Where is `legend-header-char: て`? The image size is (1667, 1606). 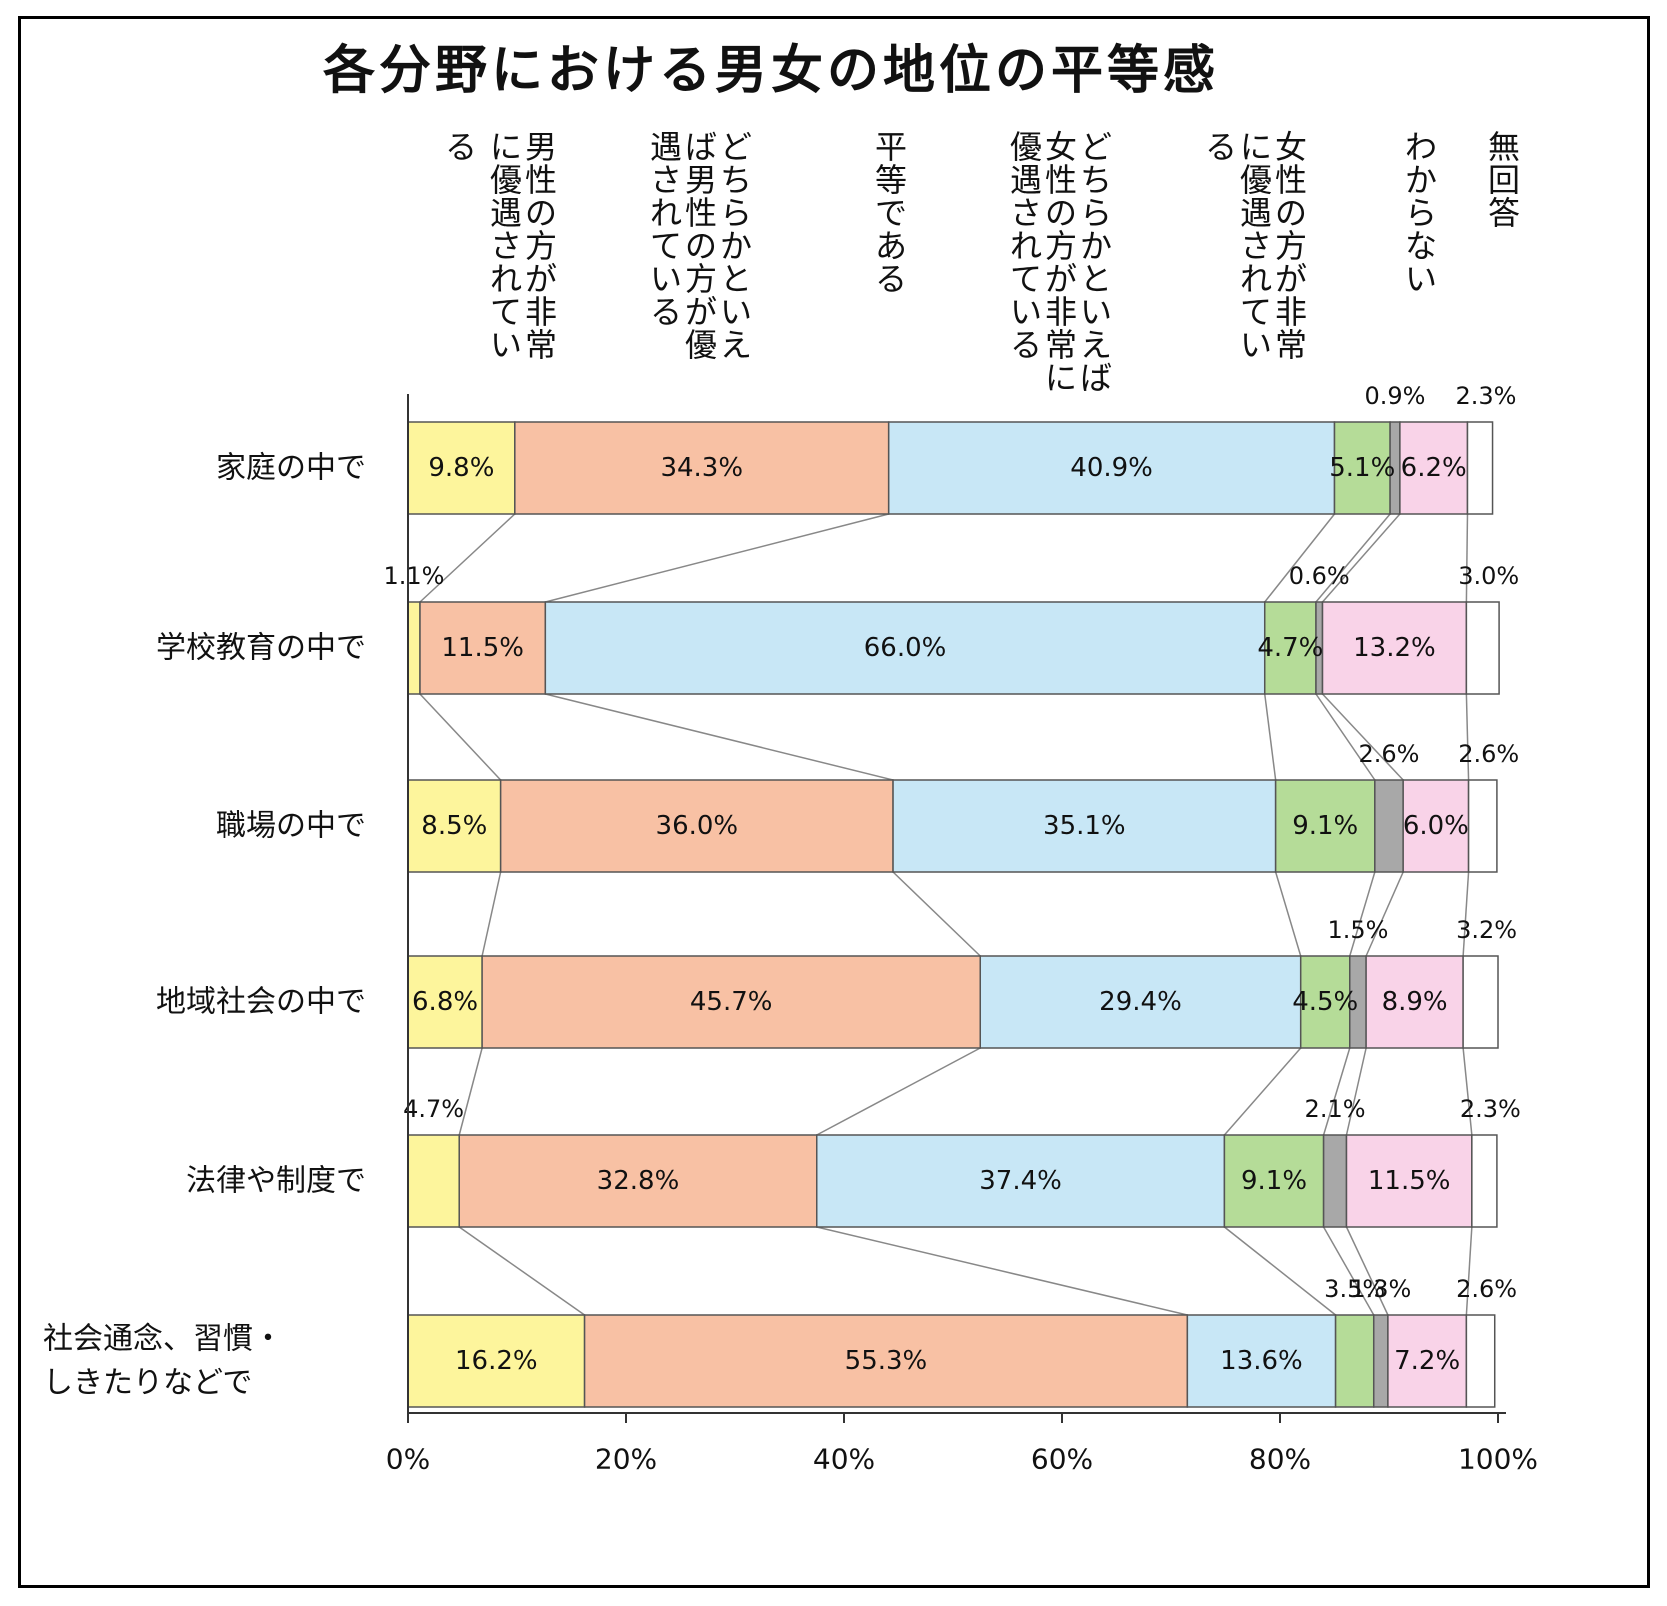
legend-header-char: て is located at coordinates (1026, 279).